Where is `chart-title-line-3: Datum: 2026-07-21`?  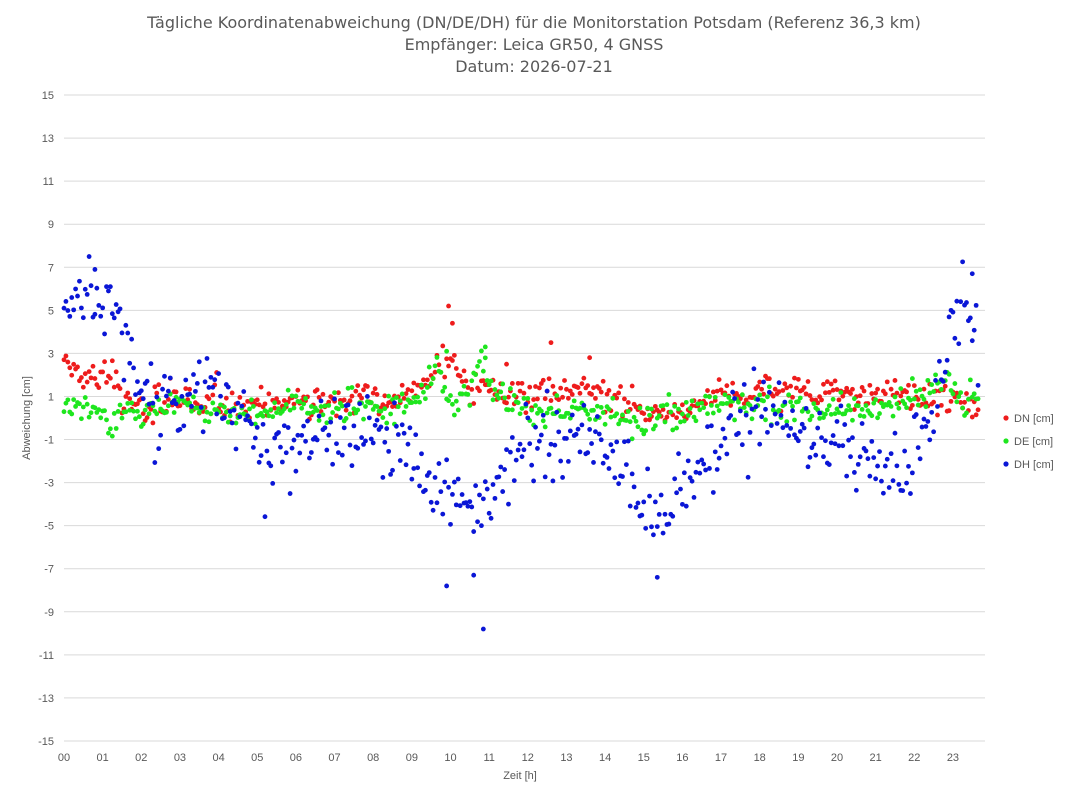 chart-title-line-3: Datum: 2026-07-21 is located at coordinates (534, 66).